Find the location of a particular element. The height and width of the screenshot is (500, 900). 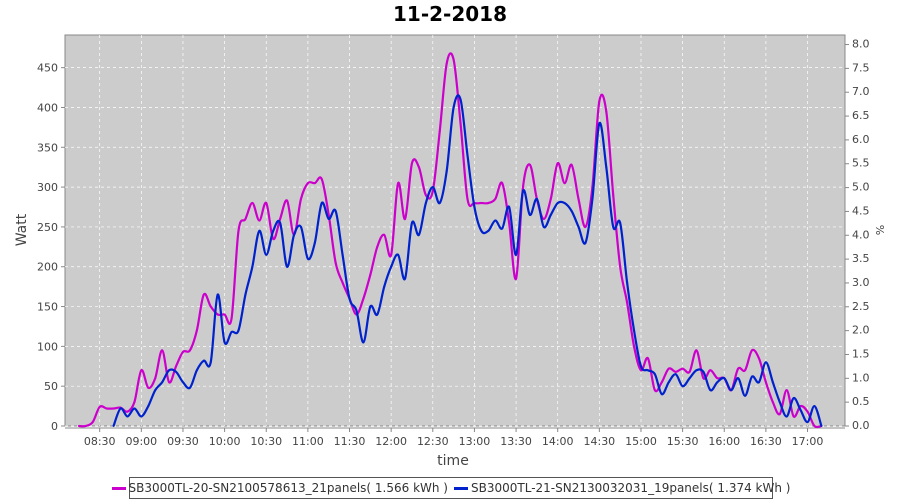

x-tick-label: 11:30 is located at coordinates (350, 441).